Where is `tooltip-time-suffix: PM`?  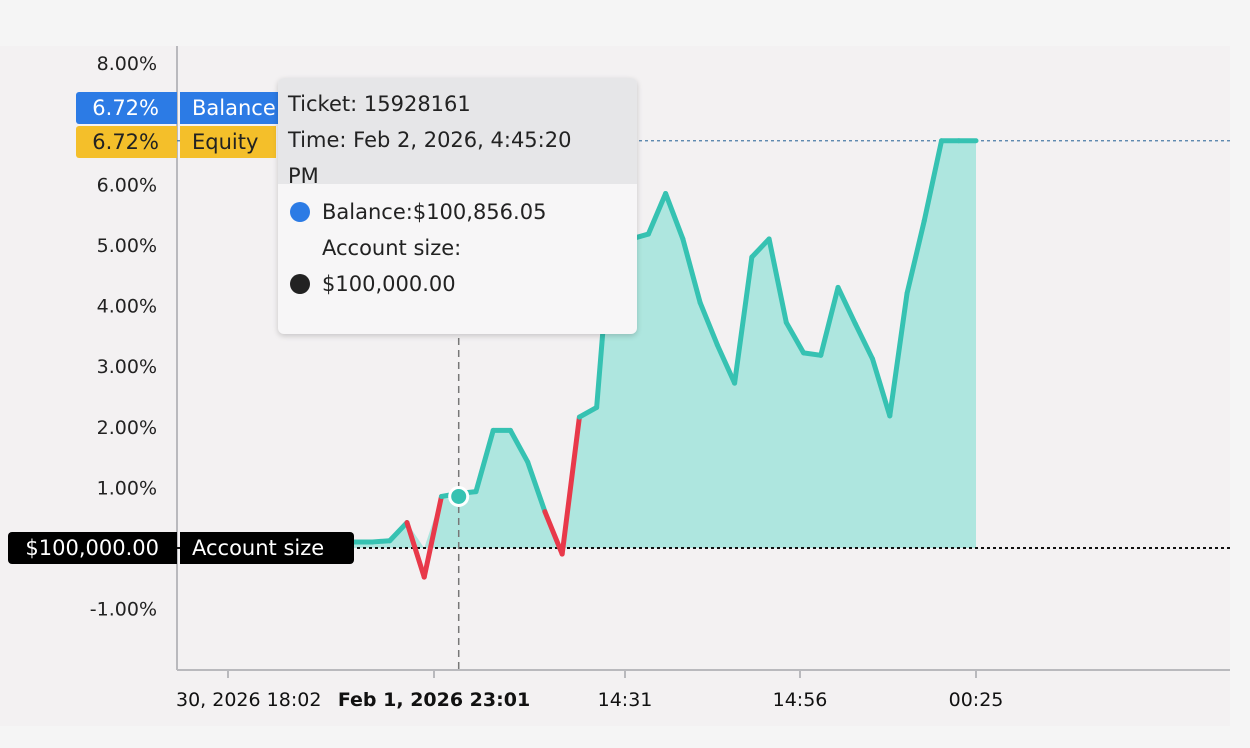 tooltip-time-suffix: PM is located at coordinates (303, 176).